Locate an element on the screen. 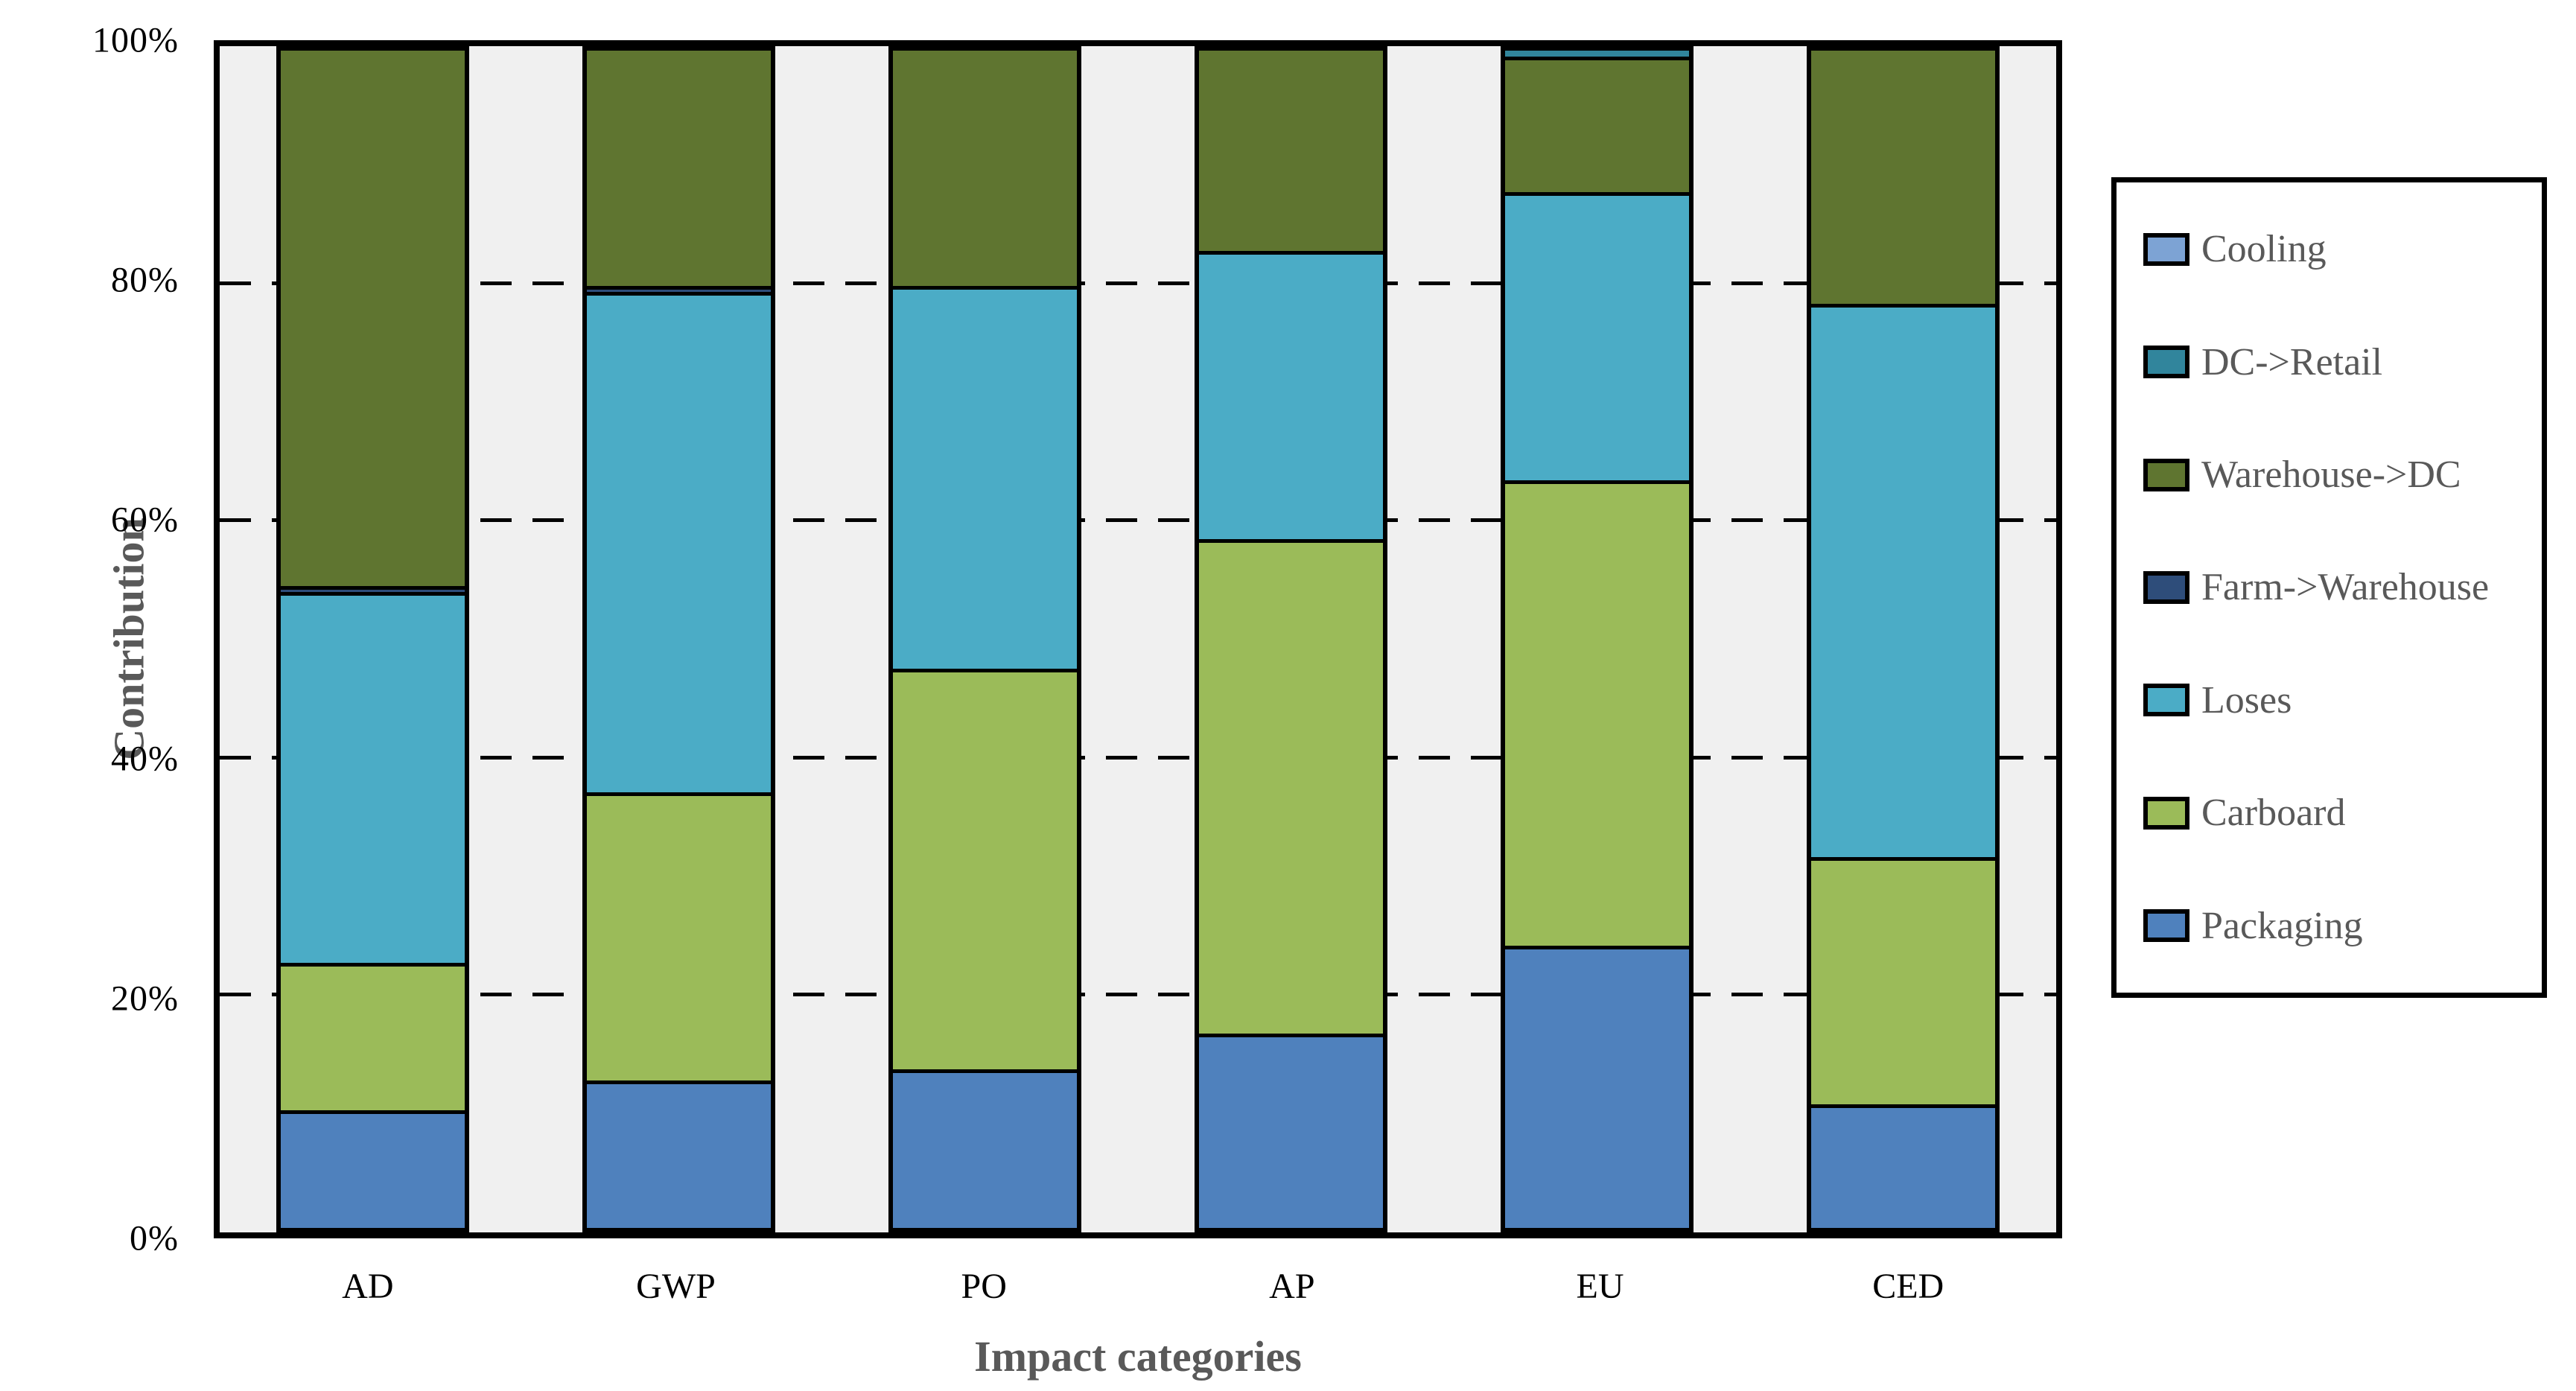 The height and width of the screenshot is (1391, 2576). bar-segment-Loses-AP is located at coordinates (1291, 395).